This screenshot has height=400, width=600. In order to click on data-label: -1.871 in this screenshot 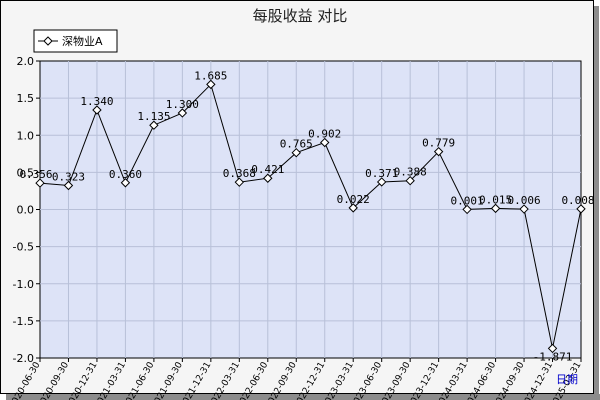, I will do `click(553, 356)`.